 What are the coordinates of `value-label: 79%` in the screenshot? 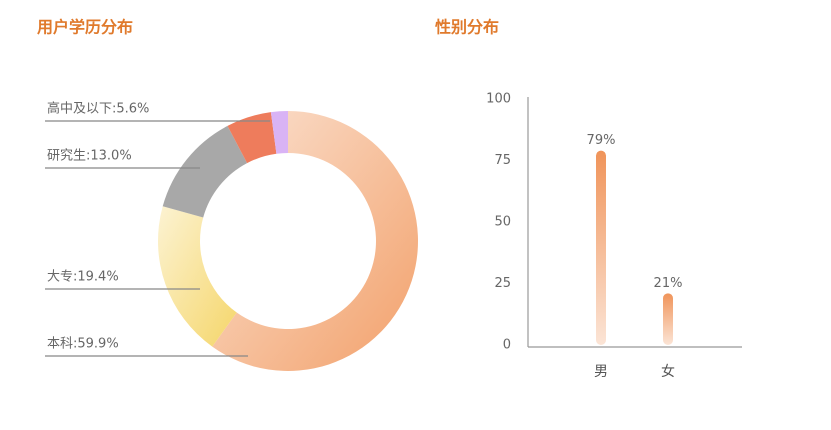 It's located at (601, 140).